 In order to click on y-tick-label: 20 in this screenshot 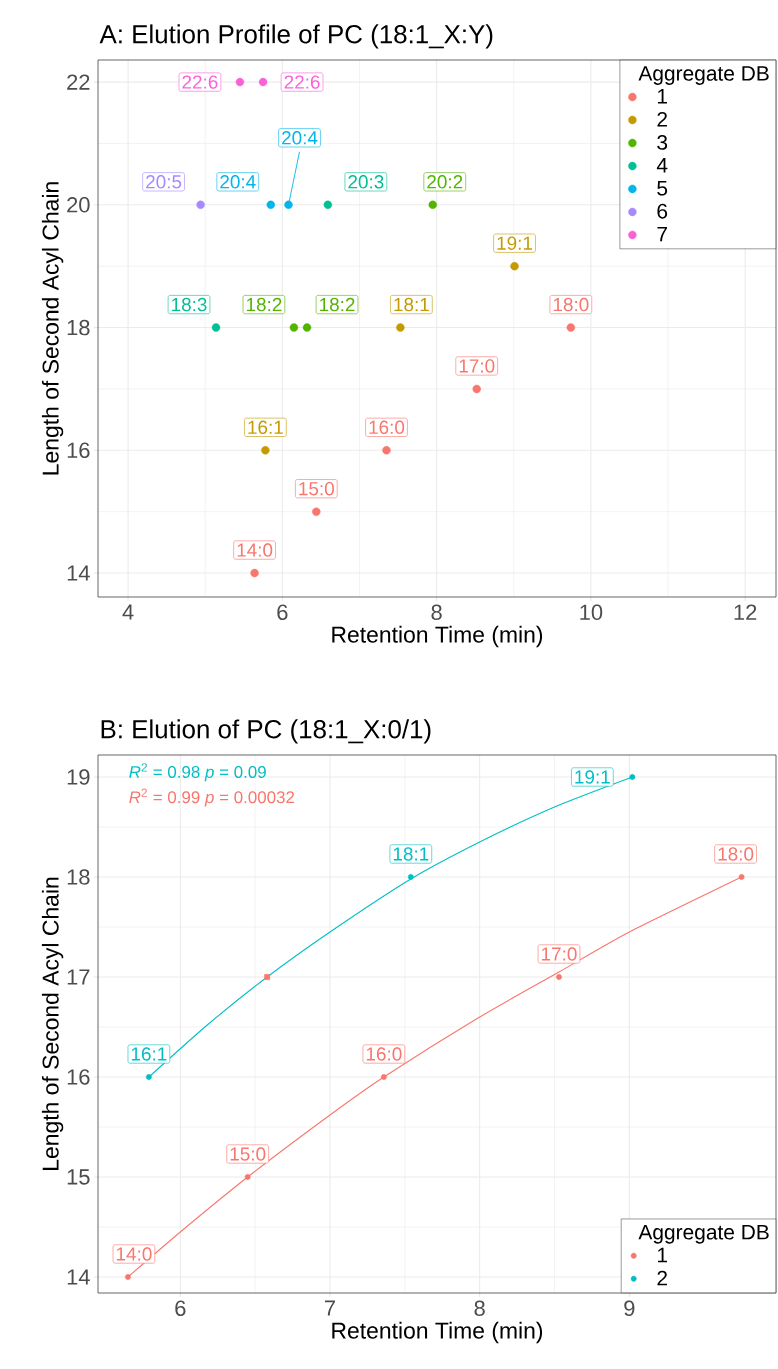, I will do `click(78, 205)`.